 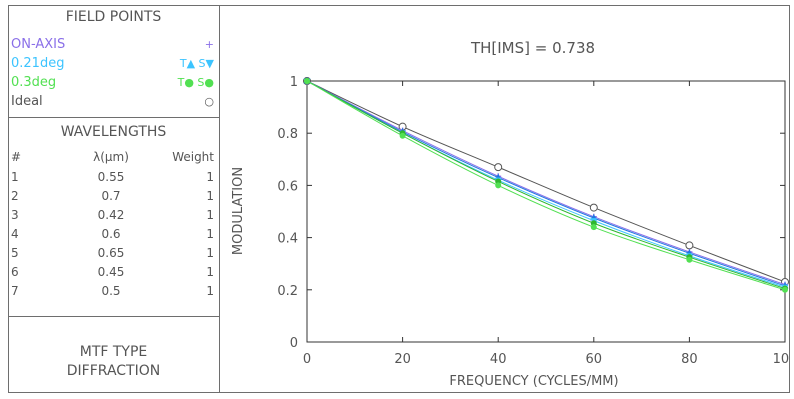 I want to click on row-value: 0.6, so click(x=111, y=234).